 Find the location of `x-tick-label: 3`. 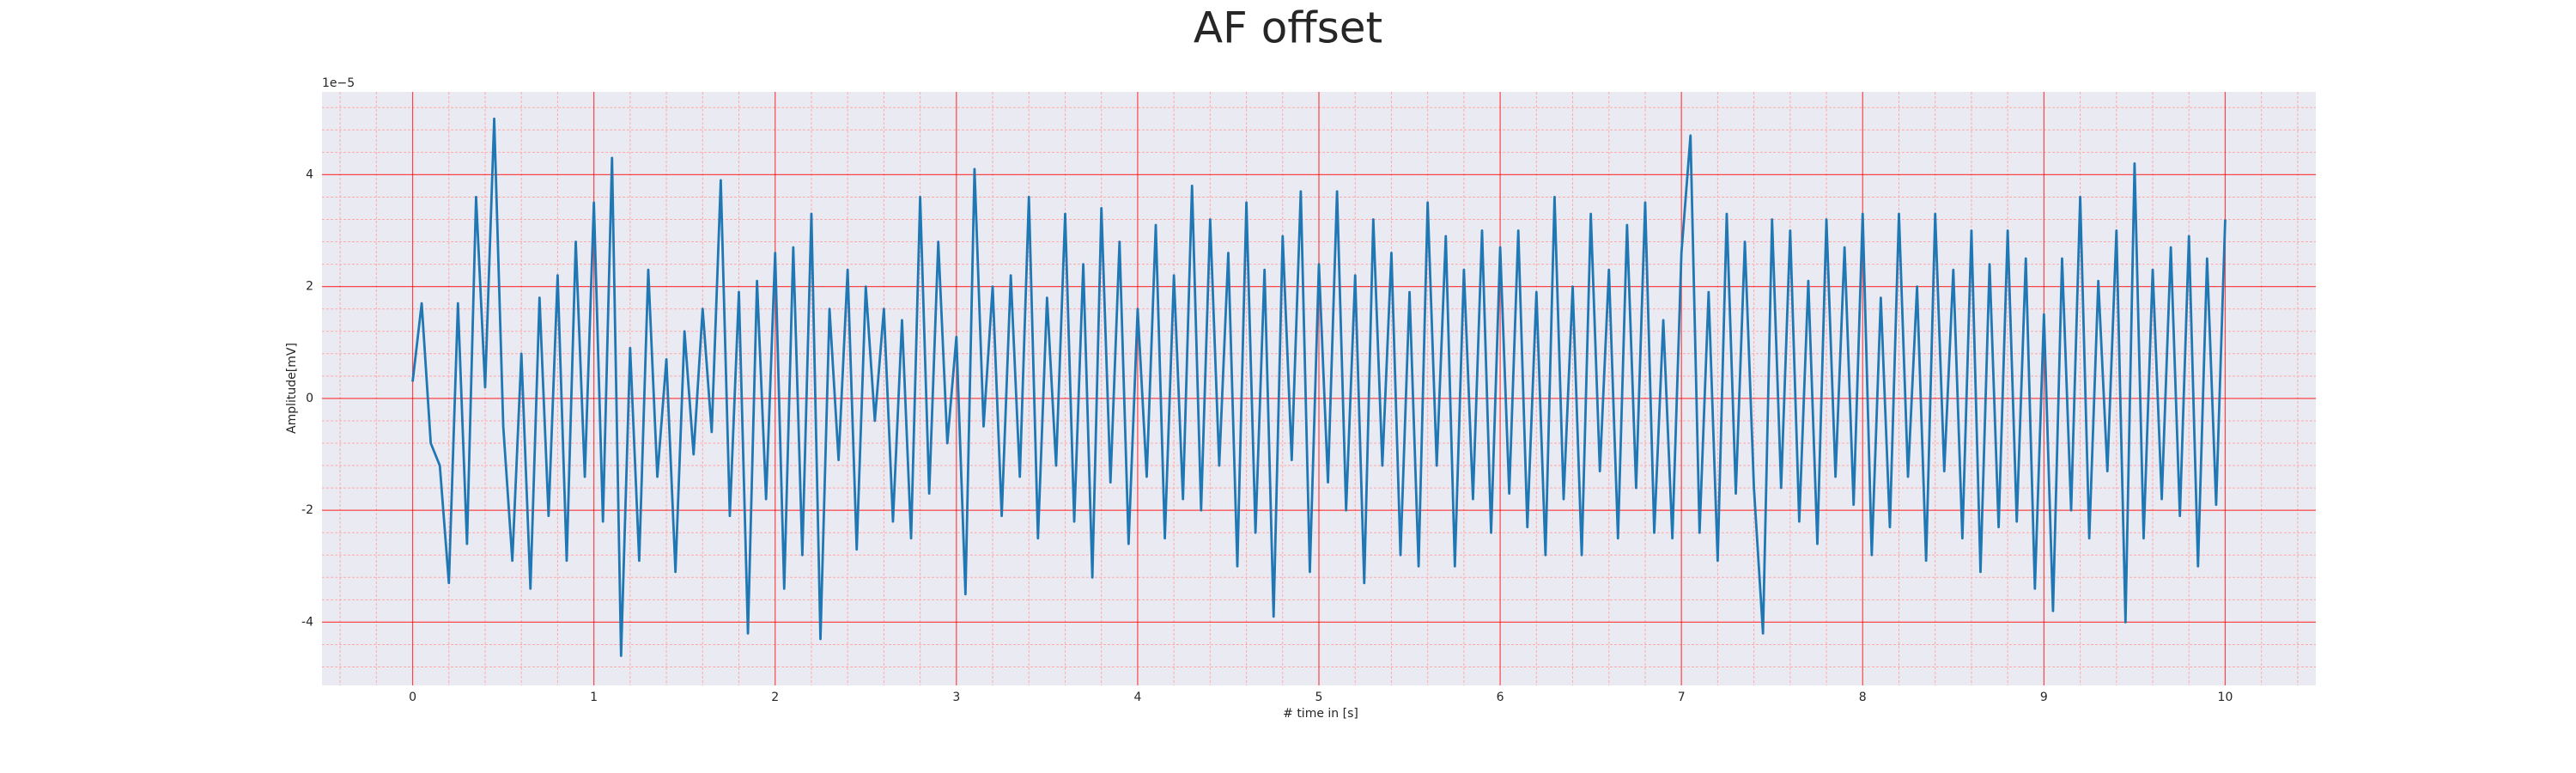

x-tick-label: 3 is located at coordinates (956, 697).